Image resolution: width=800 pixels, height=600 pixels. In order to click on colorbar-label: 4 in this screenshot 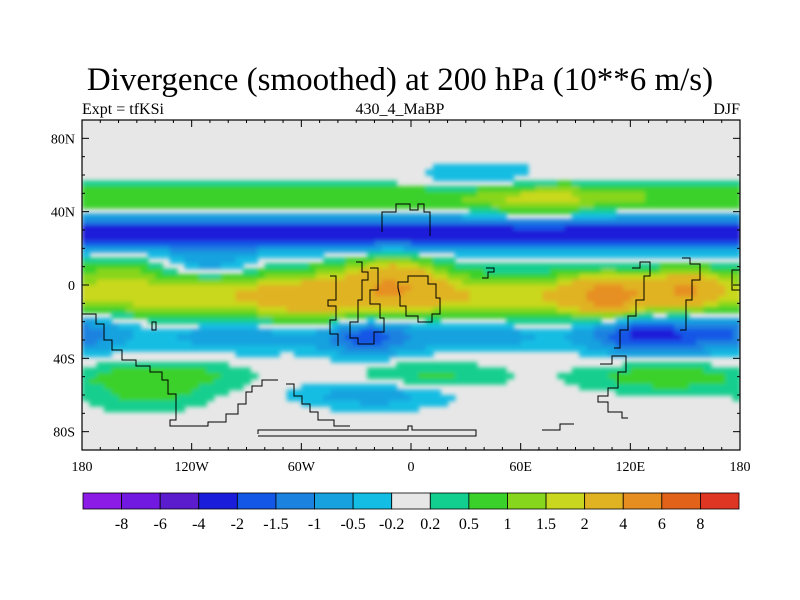, I will do `click(623, 524)`.